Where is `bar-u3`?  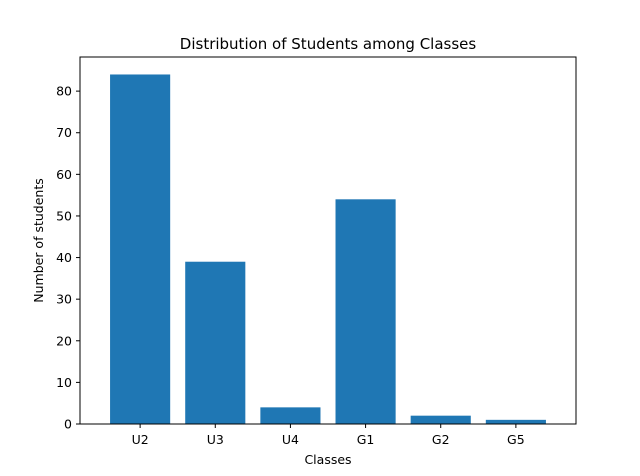 bar-u3 is located at coordinates (215, 342).